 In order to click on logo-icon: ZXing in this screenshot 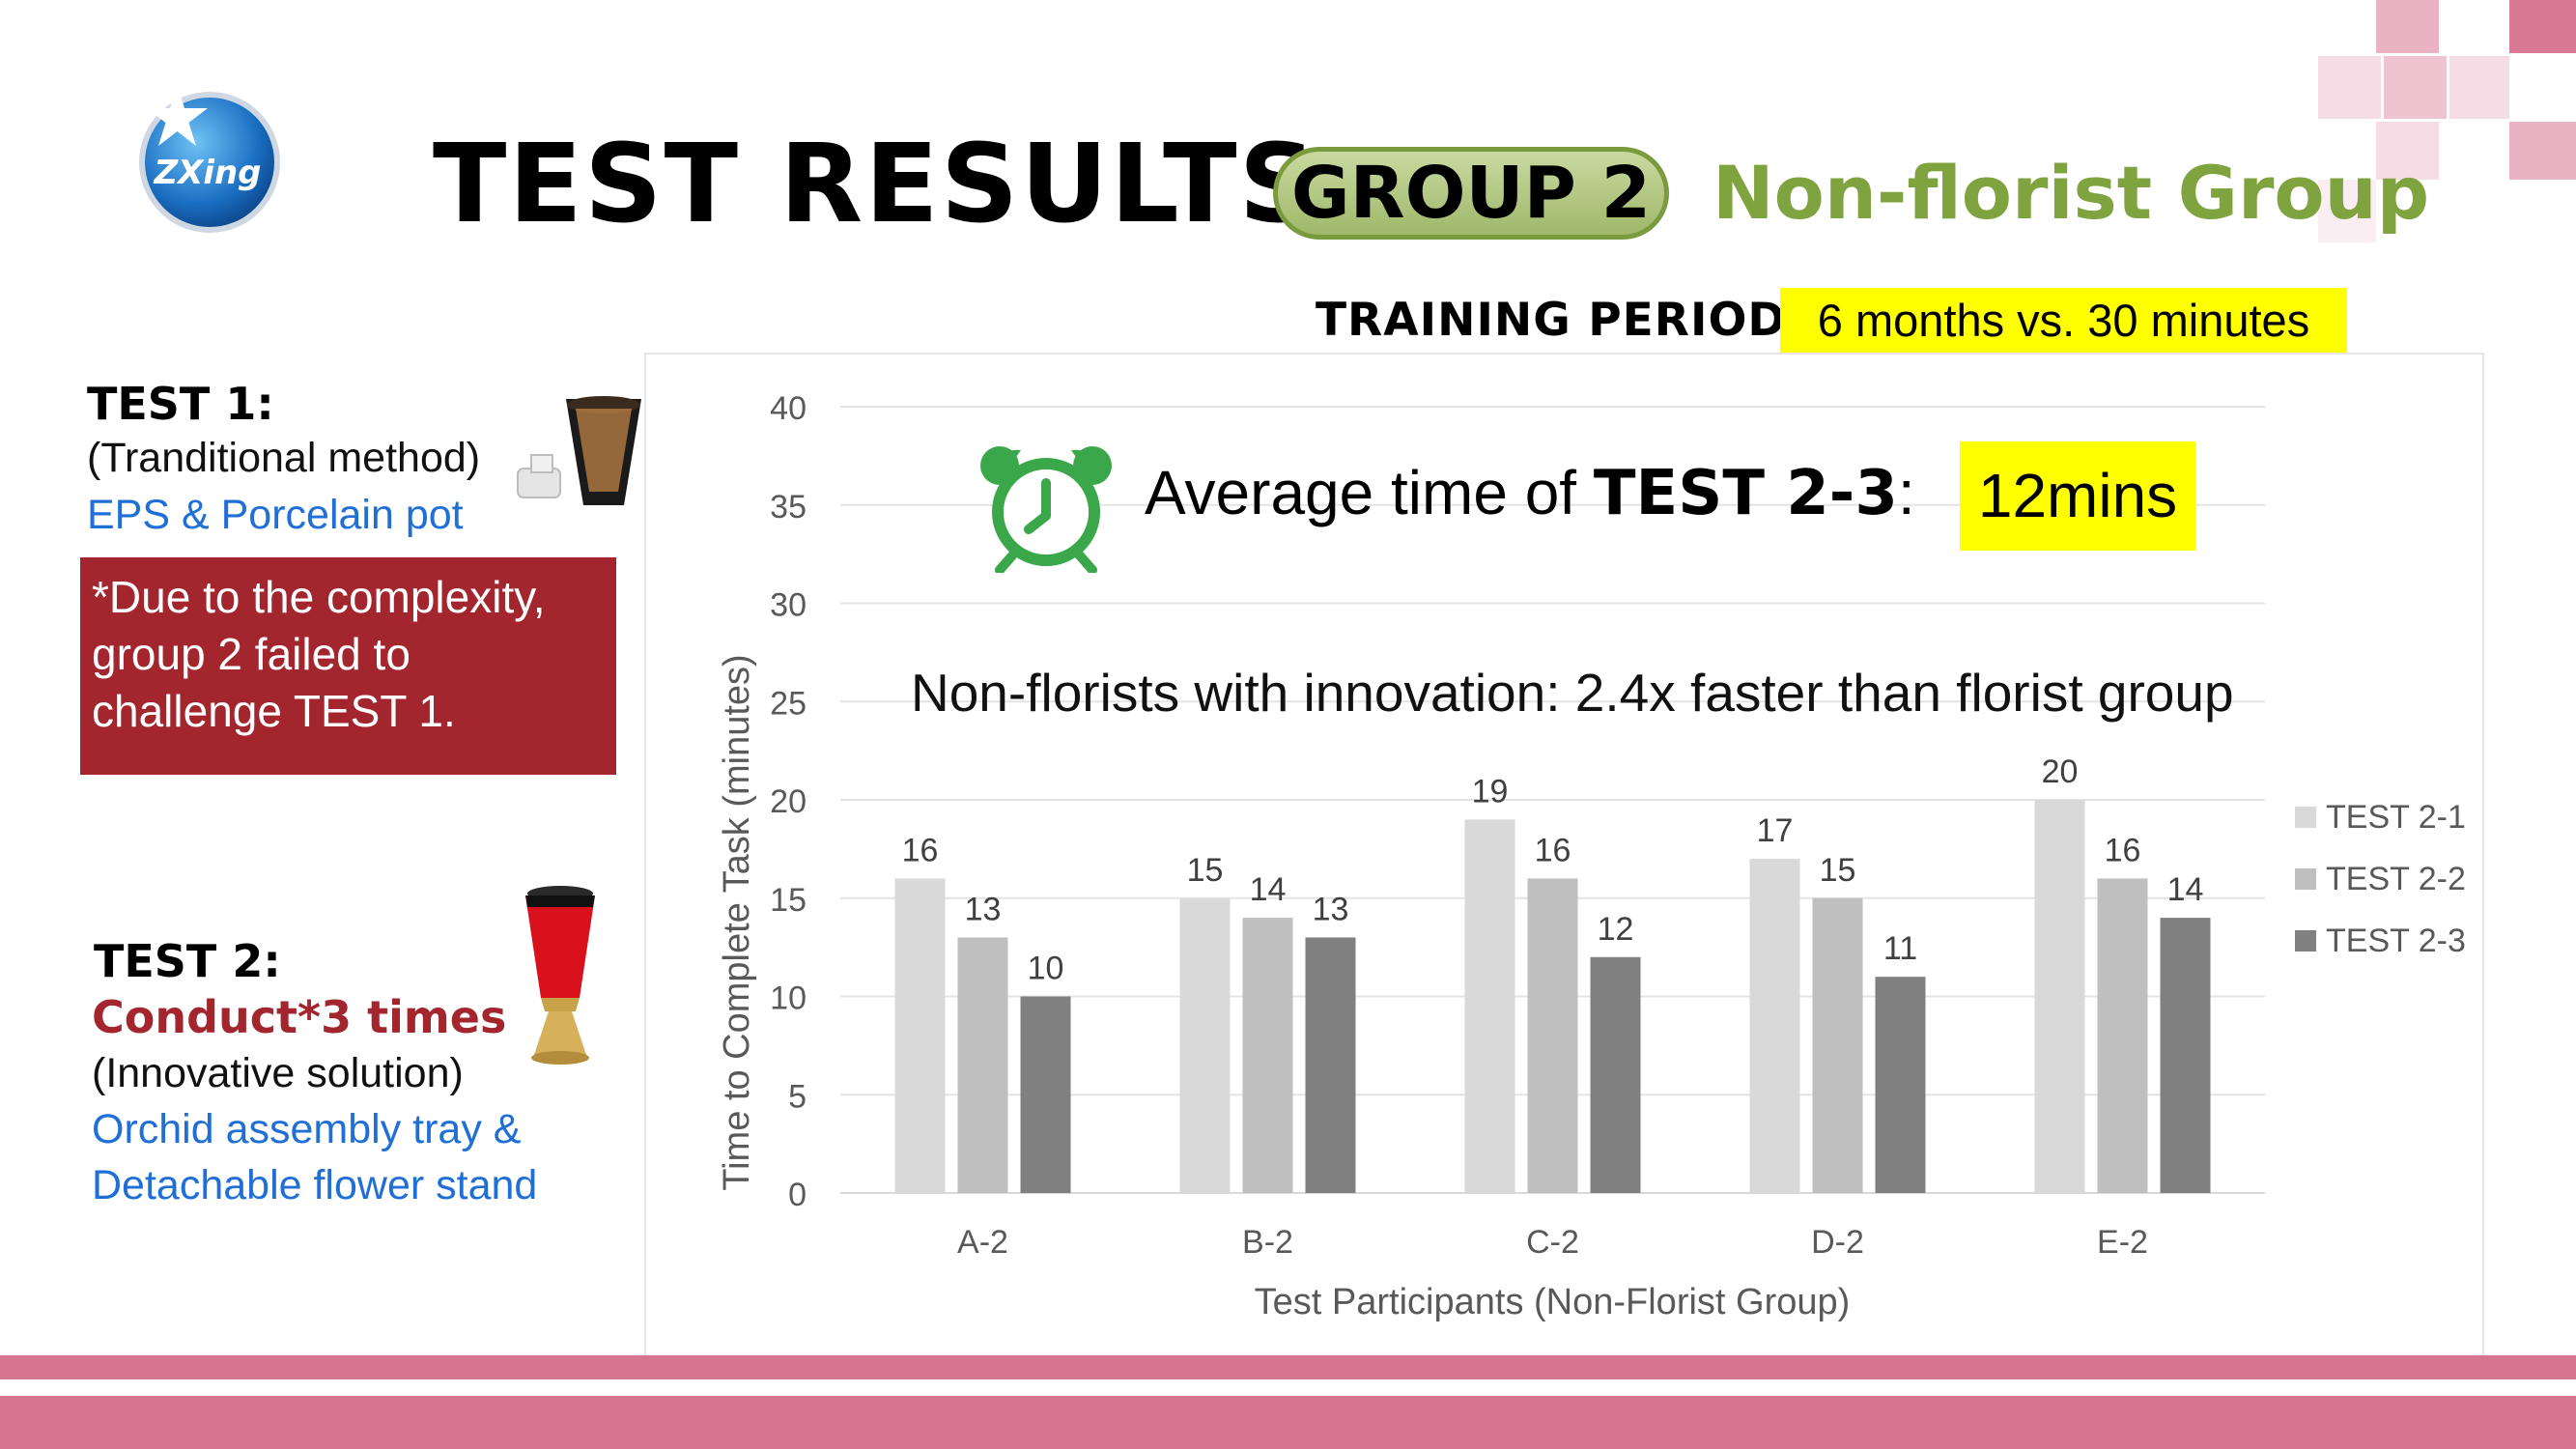, I will do `click(209, 159)`.